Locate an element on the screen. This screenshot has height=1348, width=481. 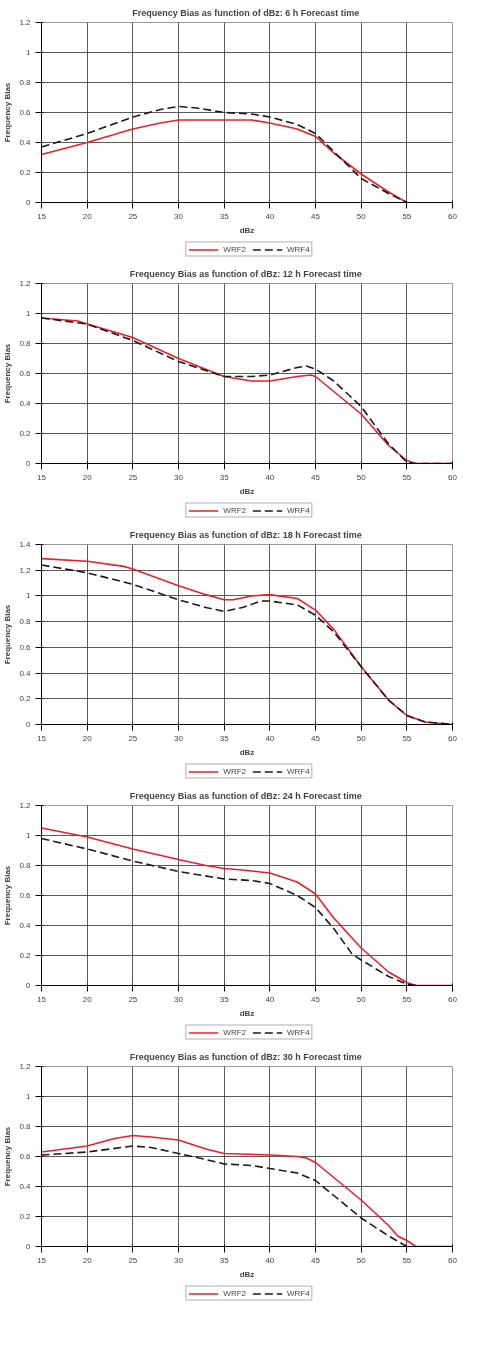
chart-title: Frequency Bias as function of dBz: 12 h Forecast time is located at coordinates (245, 273).